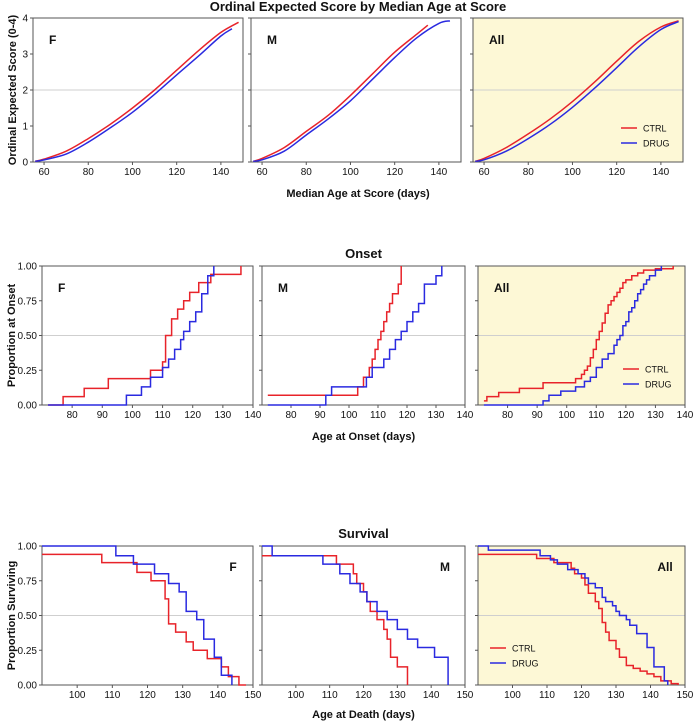 The image size is (695, 721). I want to click on y-axis-label: Proportion at Onset, so click(12, 336).